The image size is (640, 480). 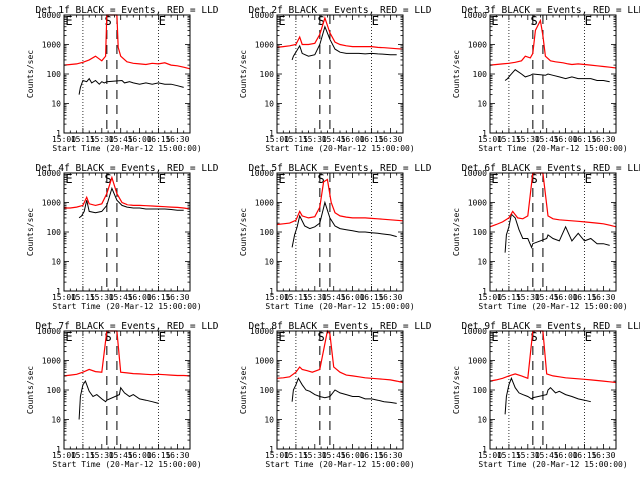 What do you see at coordinates (339, 326) in the screenshot?
I see `panel-title: Det 8f BLACK = Events, RED = LLD` at bounding box center [339, 326].